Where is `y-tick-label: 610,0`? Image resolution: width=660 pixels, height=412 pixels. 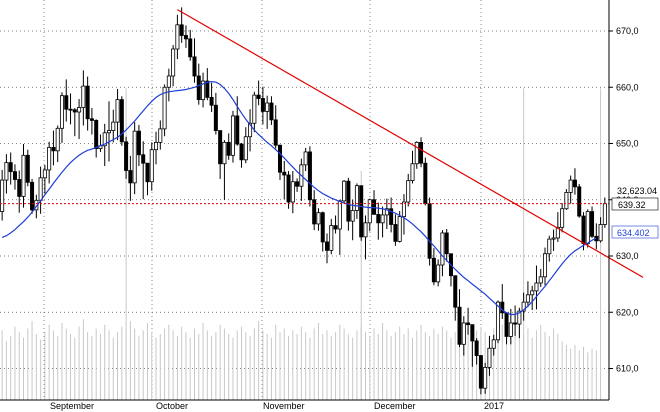 y-tick-label: 610,0 is located at coordinates (627, 369).